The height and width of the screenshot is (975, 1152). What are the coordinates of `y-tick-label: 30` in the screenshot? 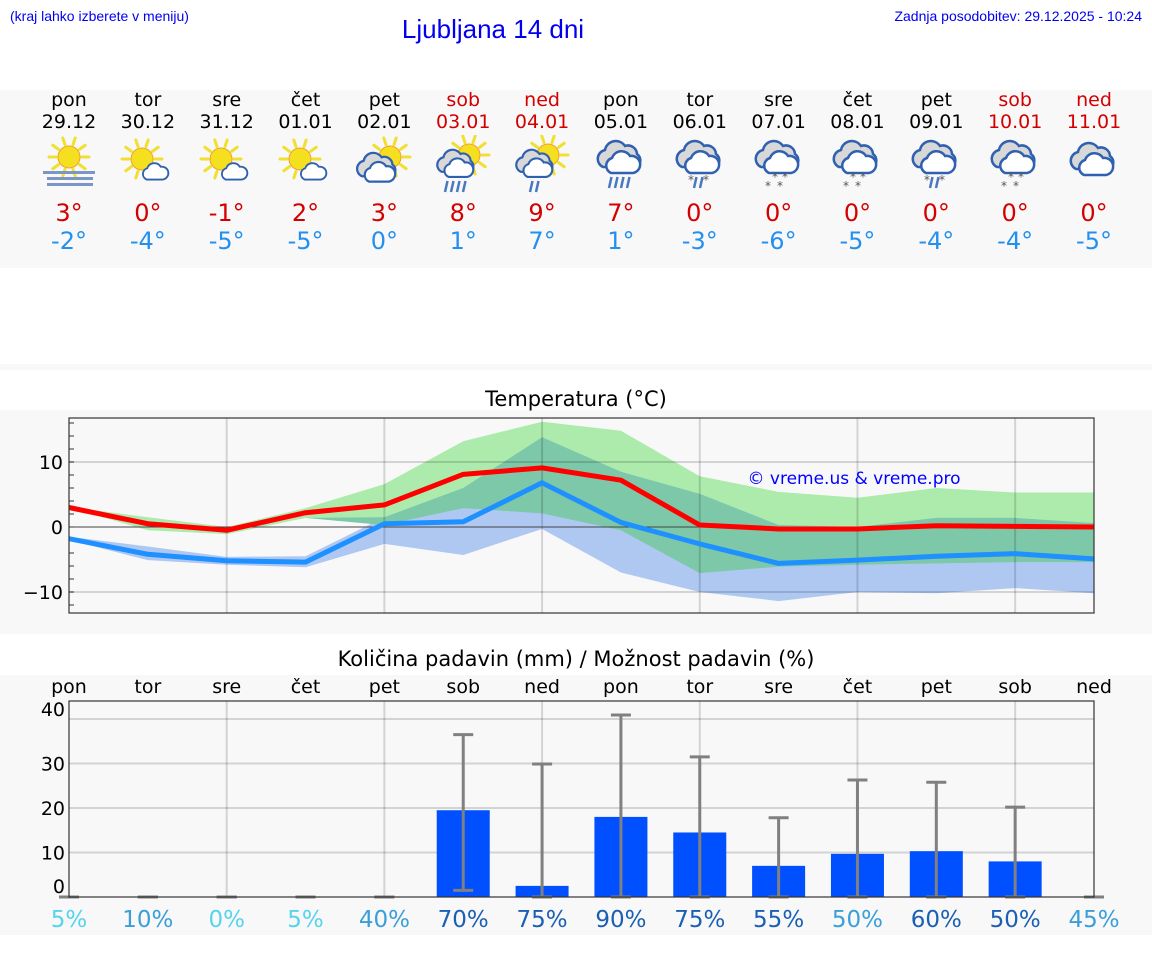 It's located at (53, 765).